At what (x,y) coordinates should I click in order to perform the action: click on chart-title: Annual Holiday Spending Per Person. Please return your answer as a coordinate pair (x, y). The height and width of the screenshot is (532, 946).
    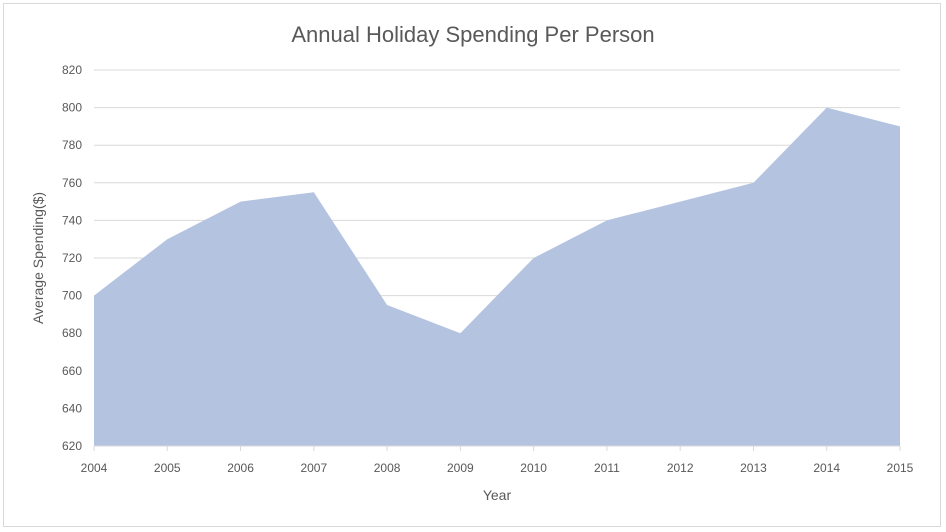
    Looking at the image, I should click on (473, 34).